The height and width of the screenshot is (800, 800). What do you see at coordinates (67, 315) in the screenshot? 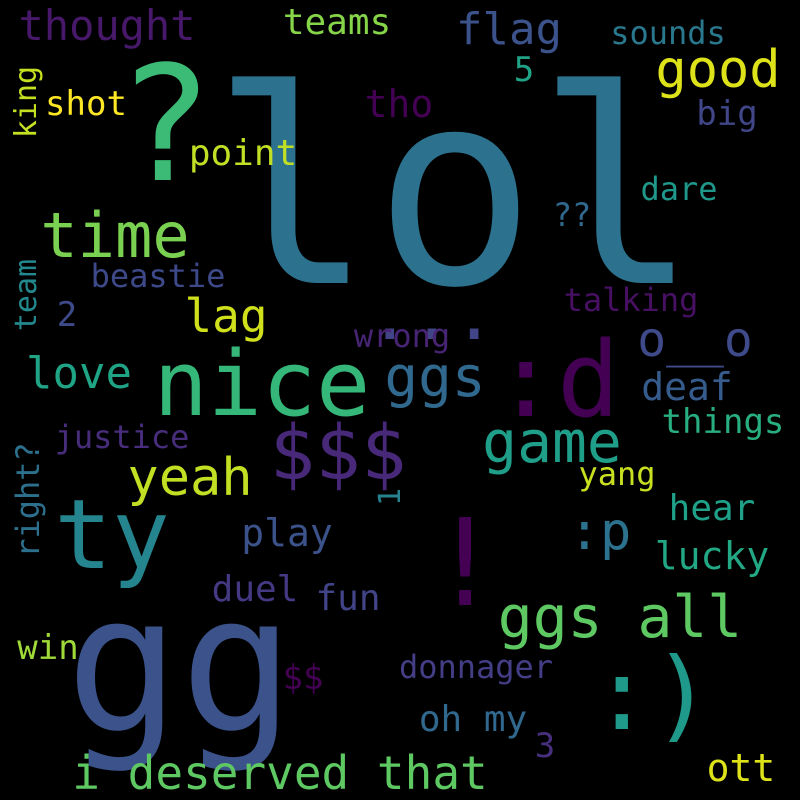
I see `word-two: 2` at bounding box center [67, 315].